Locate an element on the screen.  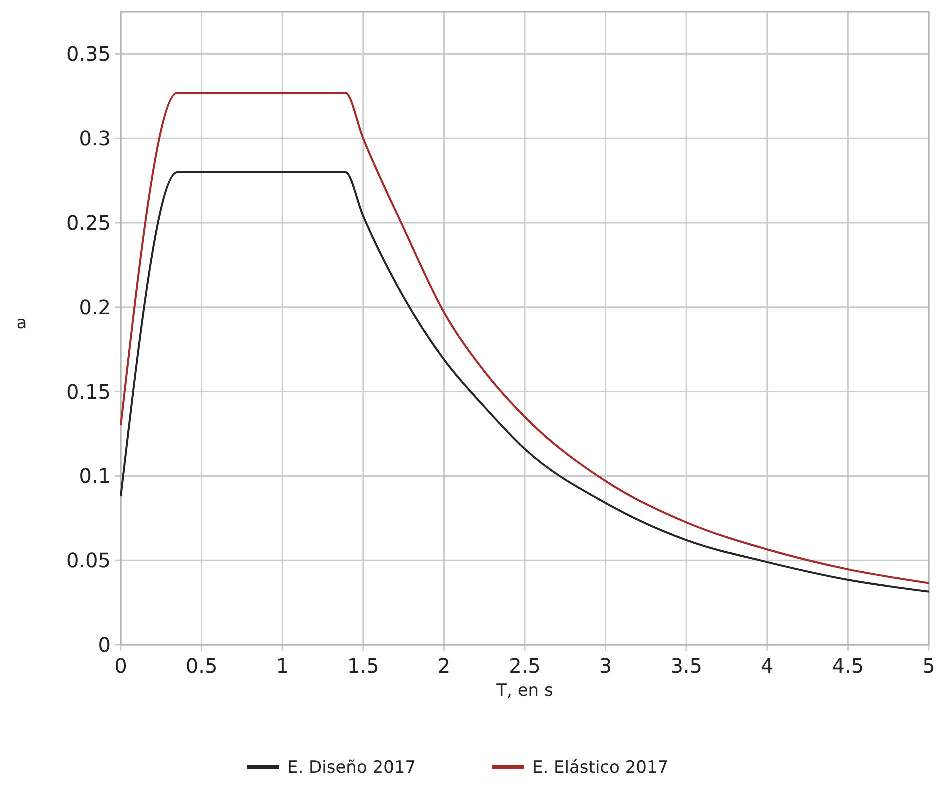
y-tick-label: 0.25 is located at coordinates (88, 223).